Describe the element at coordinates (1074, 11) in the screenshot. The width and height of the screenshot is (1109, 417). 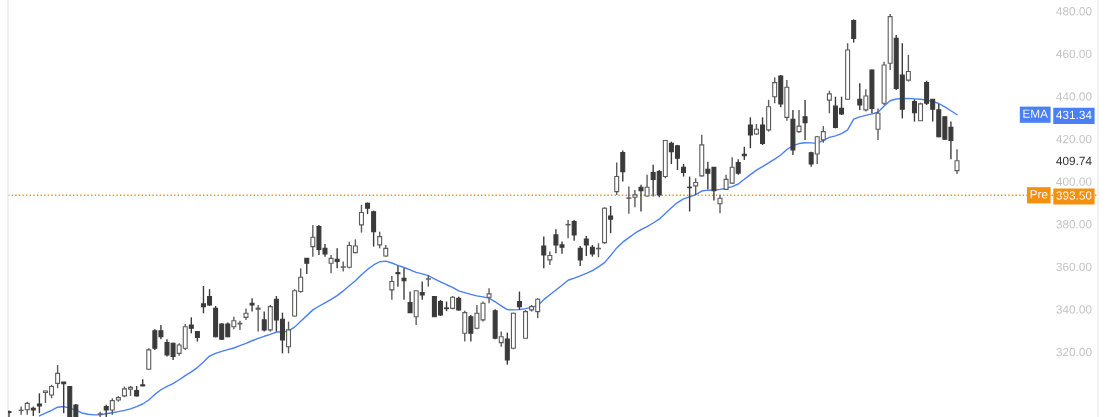
I see `y-tick-label: 480.00` at that location.